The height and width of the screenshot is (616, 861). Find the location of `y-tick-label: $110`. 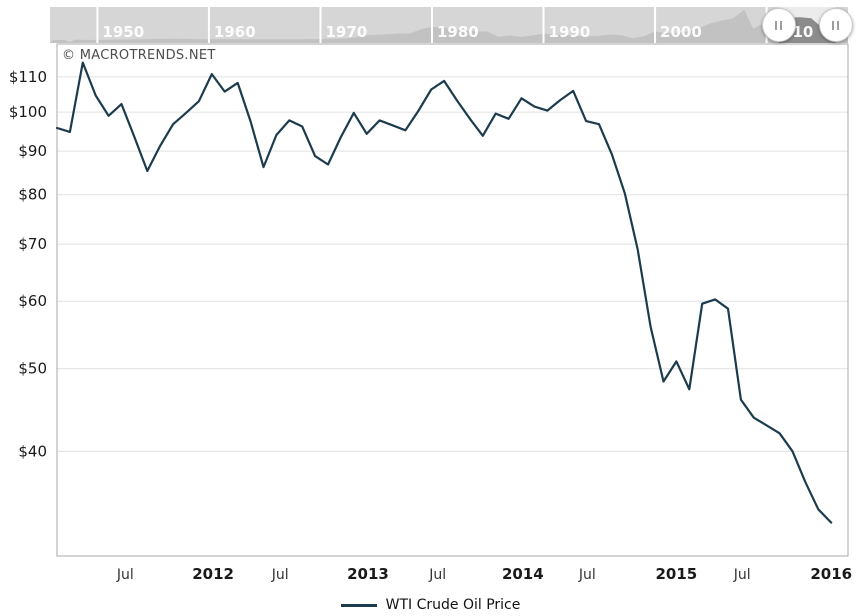

y-tick-label: $110 is located at coordinates (28, 77).